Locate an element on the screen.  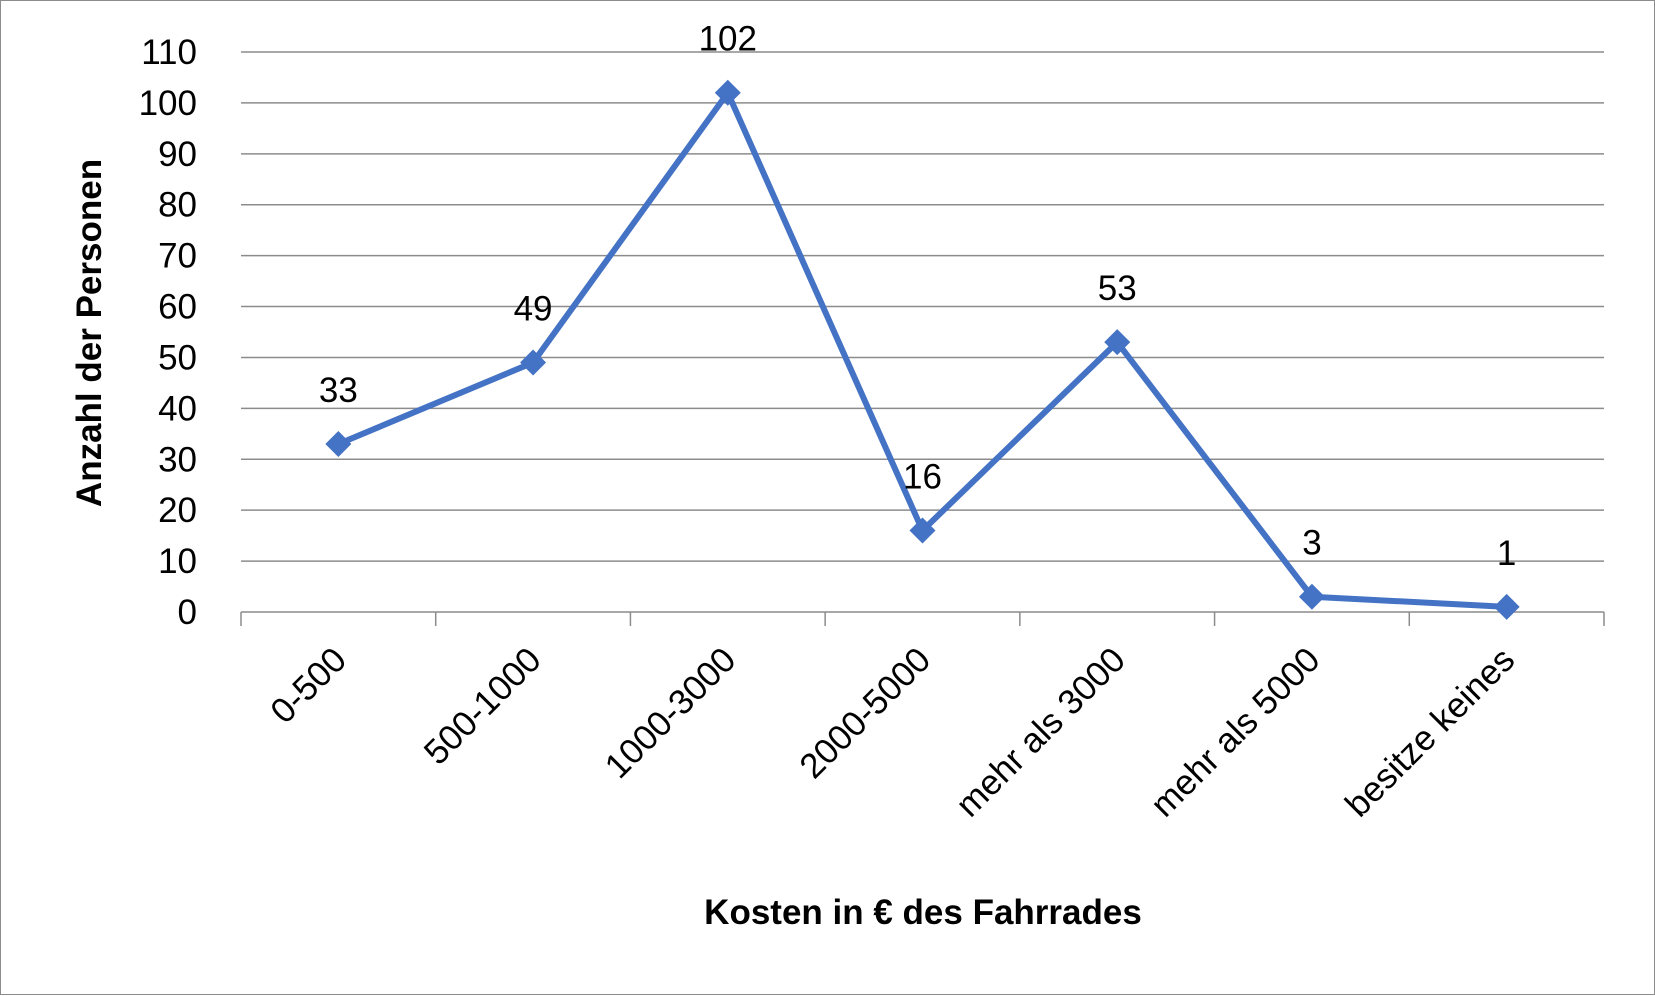
x-tick-label: mehr als 5000 is located at coordinates (1235, 732).